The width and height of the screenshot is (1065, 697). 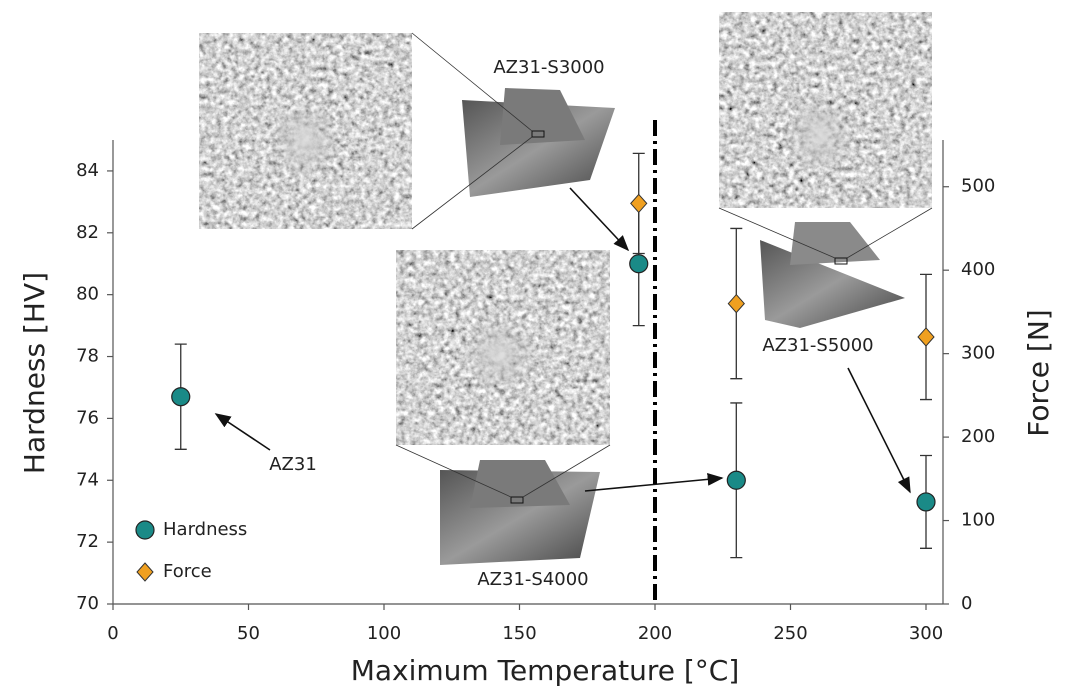 I want to click on x-tick-label: 300, so click(x=926, y=633).